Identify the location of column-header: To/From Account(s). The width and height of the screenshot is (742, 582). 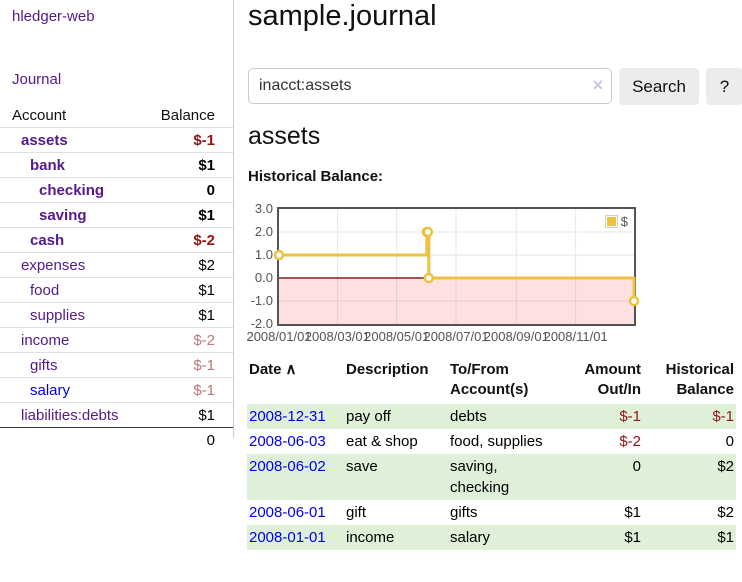
(503, 381).